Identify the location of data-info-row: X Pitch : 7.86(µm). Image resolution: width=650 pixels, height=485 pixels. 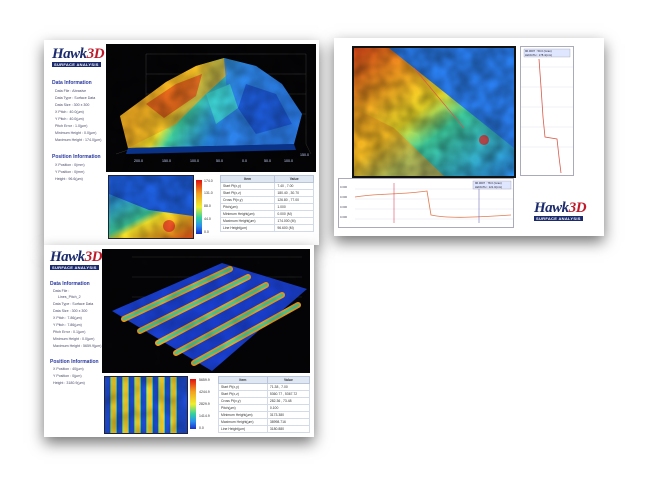
(67, 318).